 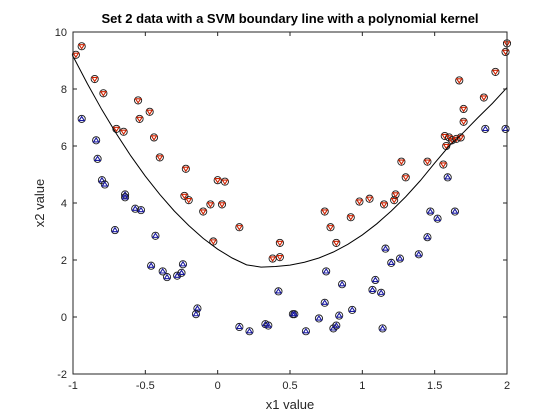 I want to click on x-tick-label: -0.5, so click(x=145, y=386).